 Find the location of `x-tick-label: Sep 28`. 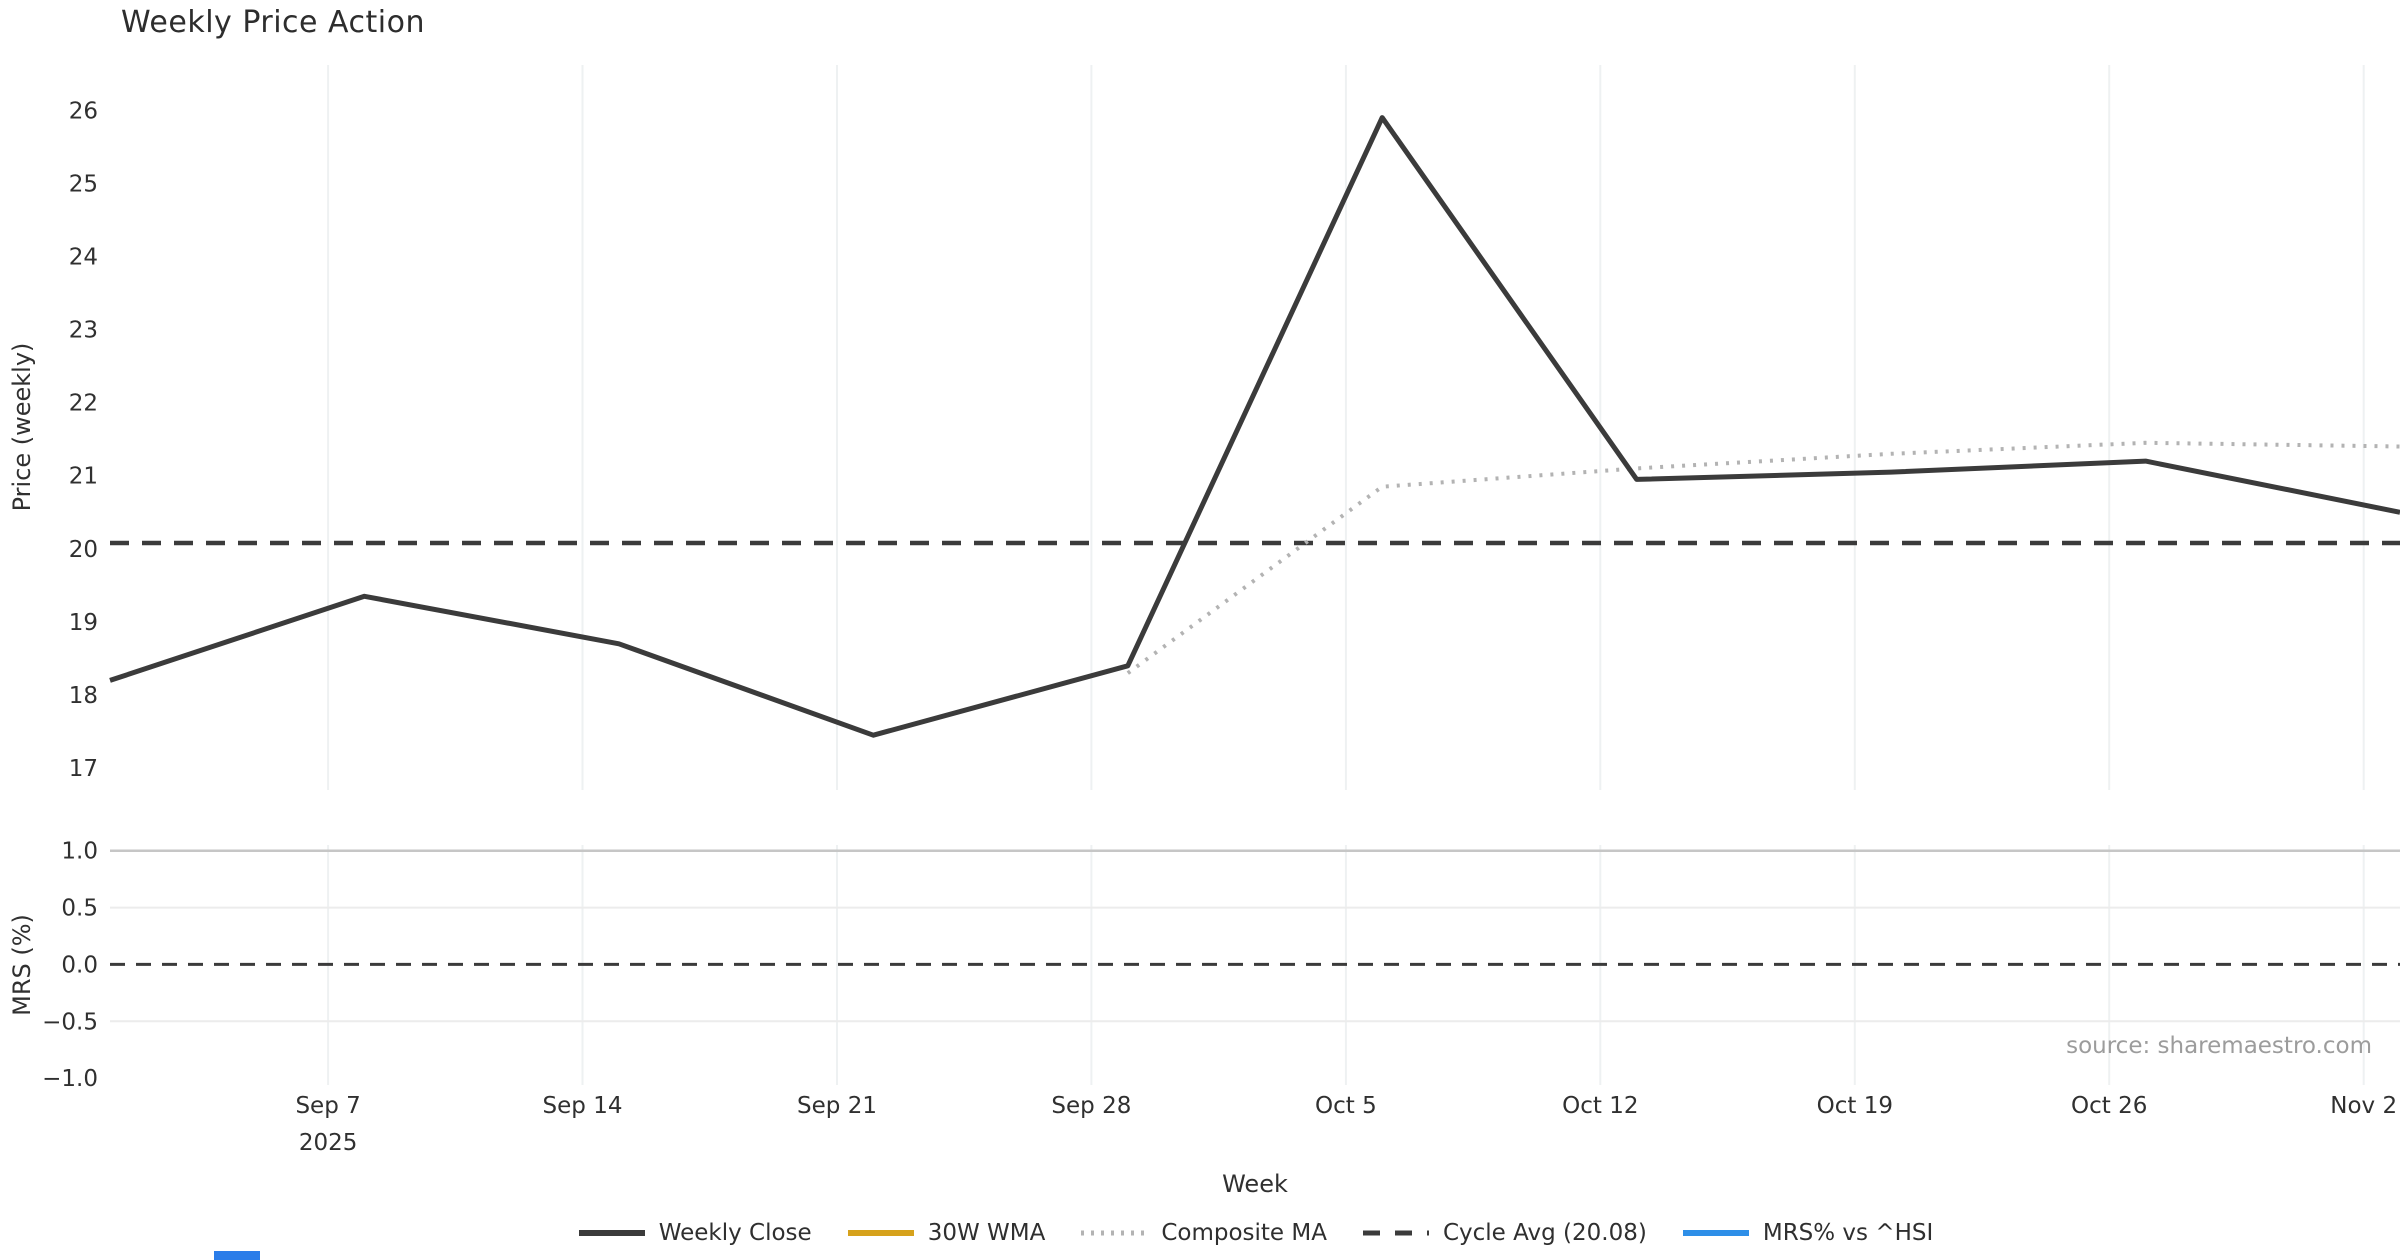

x-tick-label: Sep 28 is located at coordinates (1091, 1106).